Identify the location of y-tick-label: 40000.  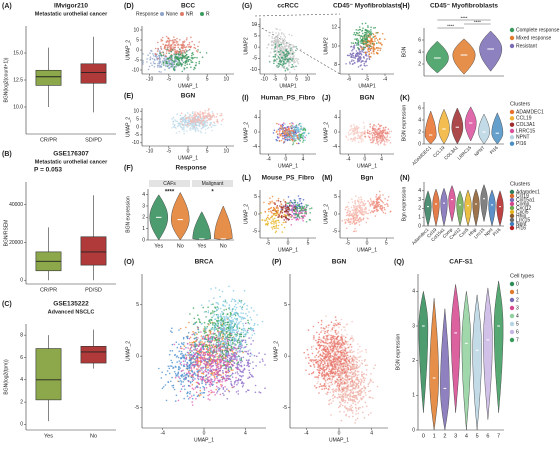
(16, 205).